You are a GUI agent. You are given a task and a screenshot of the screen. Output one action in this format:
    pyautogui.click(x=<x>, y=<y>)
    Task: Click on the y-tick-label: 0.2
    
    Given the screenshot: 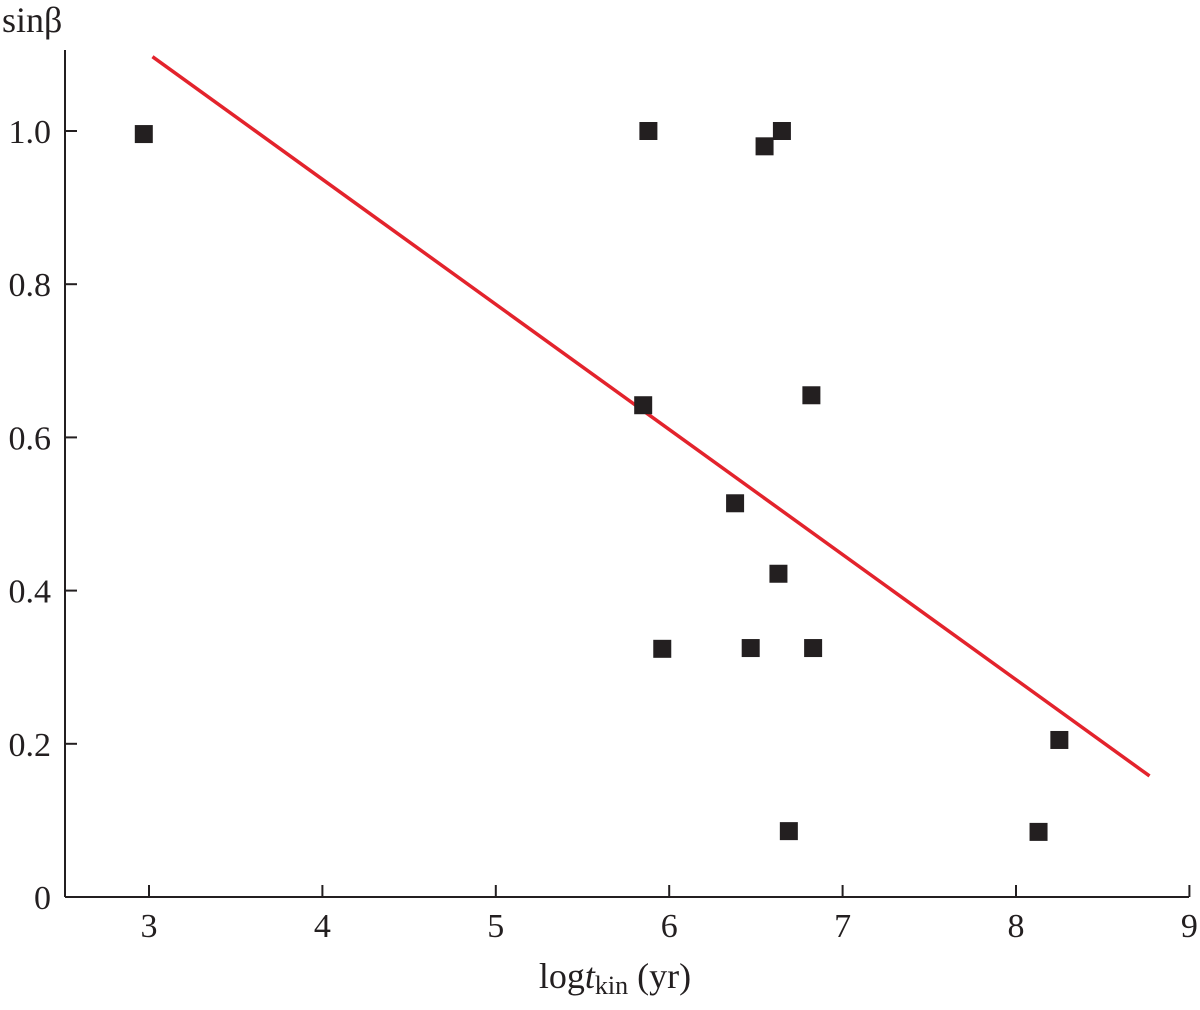 What is the action you would take?
    pyautogui.click(x=30, y=745)
    